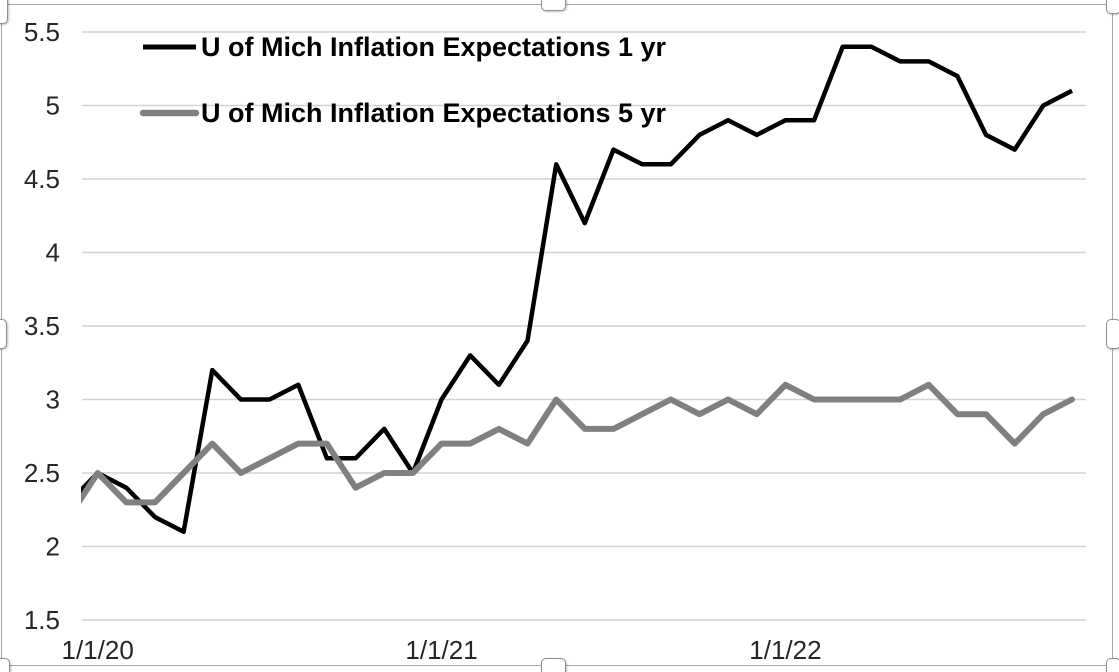 Image resolution: width=1119 pixels, height=672 pixels. I want to click on selection-handle-left, so click(3, 334).